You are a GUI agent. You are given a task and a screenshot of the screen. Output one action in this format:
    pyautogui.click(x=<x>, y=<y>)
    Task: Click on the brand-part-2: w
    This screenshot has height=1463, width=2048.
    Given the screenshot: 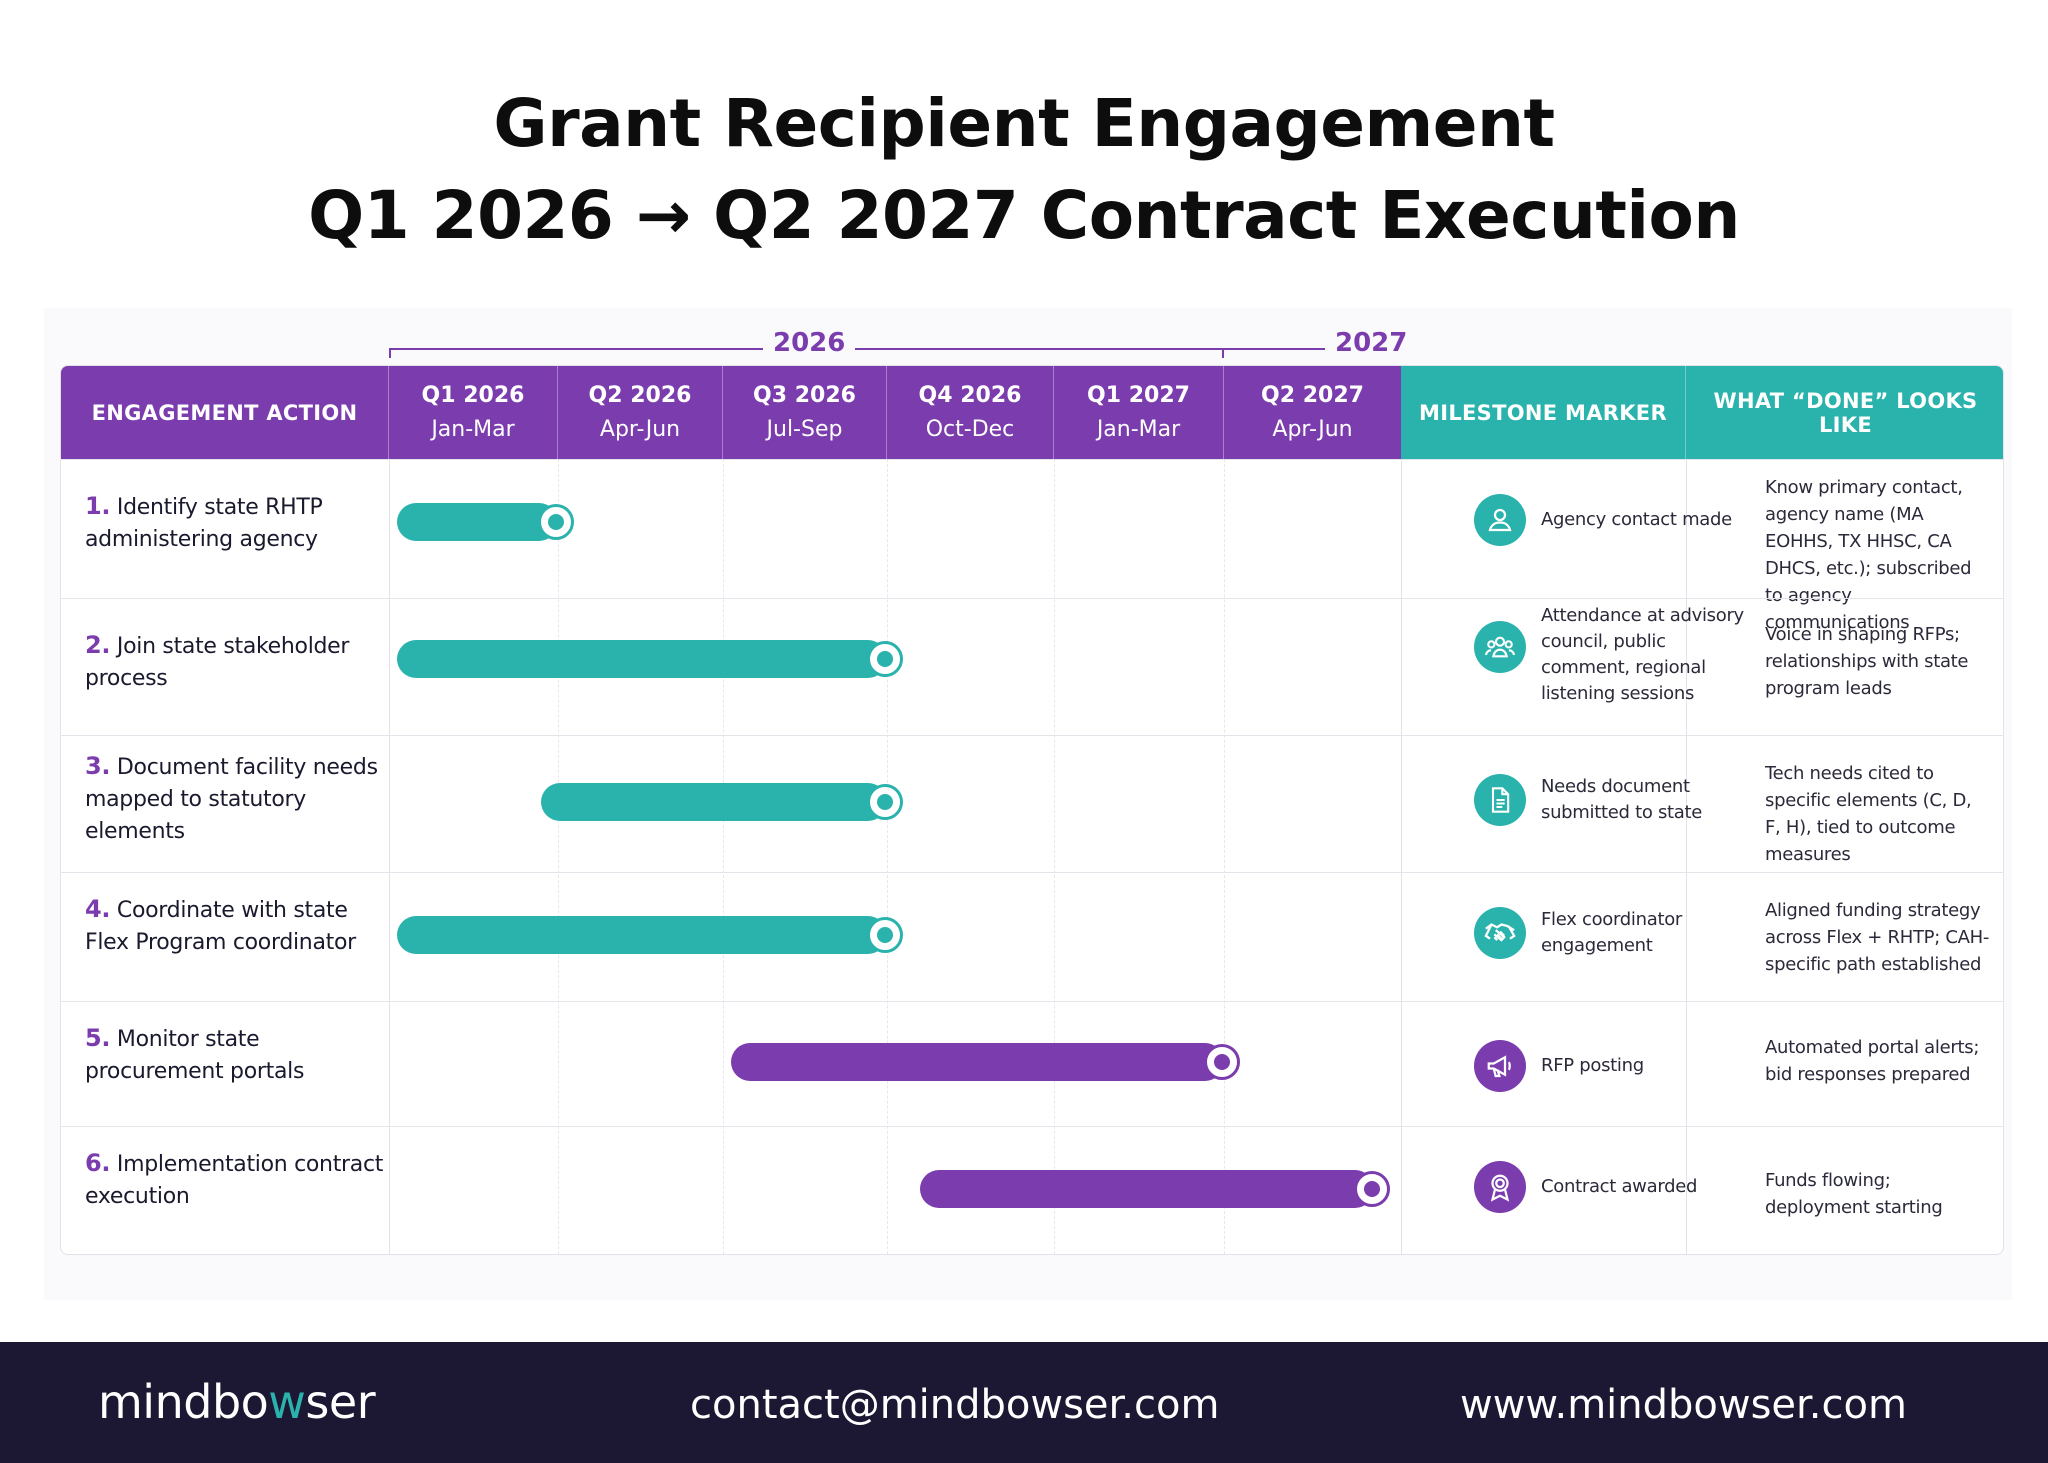 What is the action you would take?
    pyautogui.click(x=287, y=1402)
    